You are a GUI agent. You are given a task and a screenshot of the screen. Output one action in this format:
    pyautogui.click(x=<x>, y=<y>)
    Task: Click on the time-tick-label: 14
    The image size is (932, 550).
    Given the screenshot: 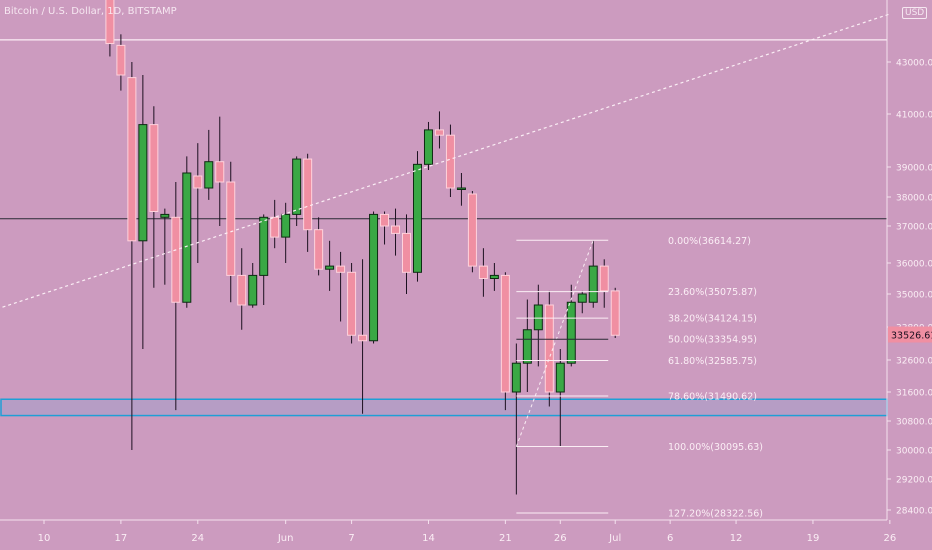 What is the action you would take?
    pyautogui.click(x=428, y=538)
    